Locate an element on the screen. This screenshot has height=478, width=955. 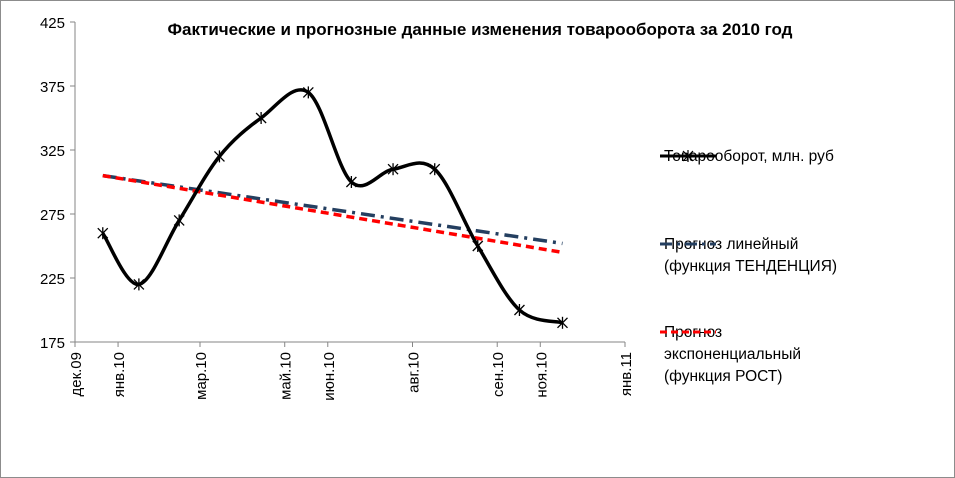
legend-item-linear-forecast: Прогноз линейный (функция ТЕНДЕНЦИЯ) is located at coordinates (748, 256).